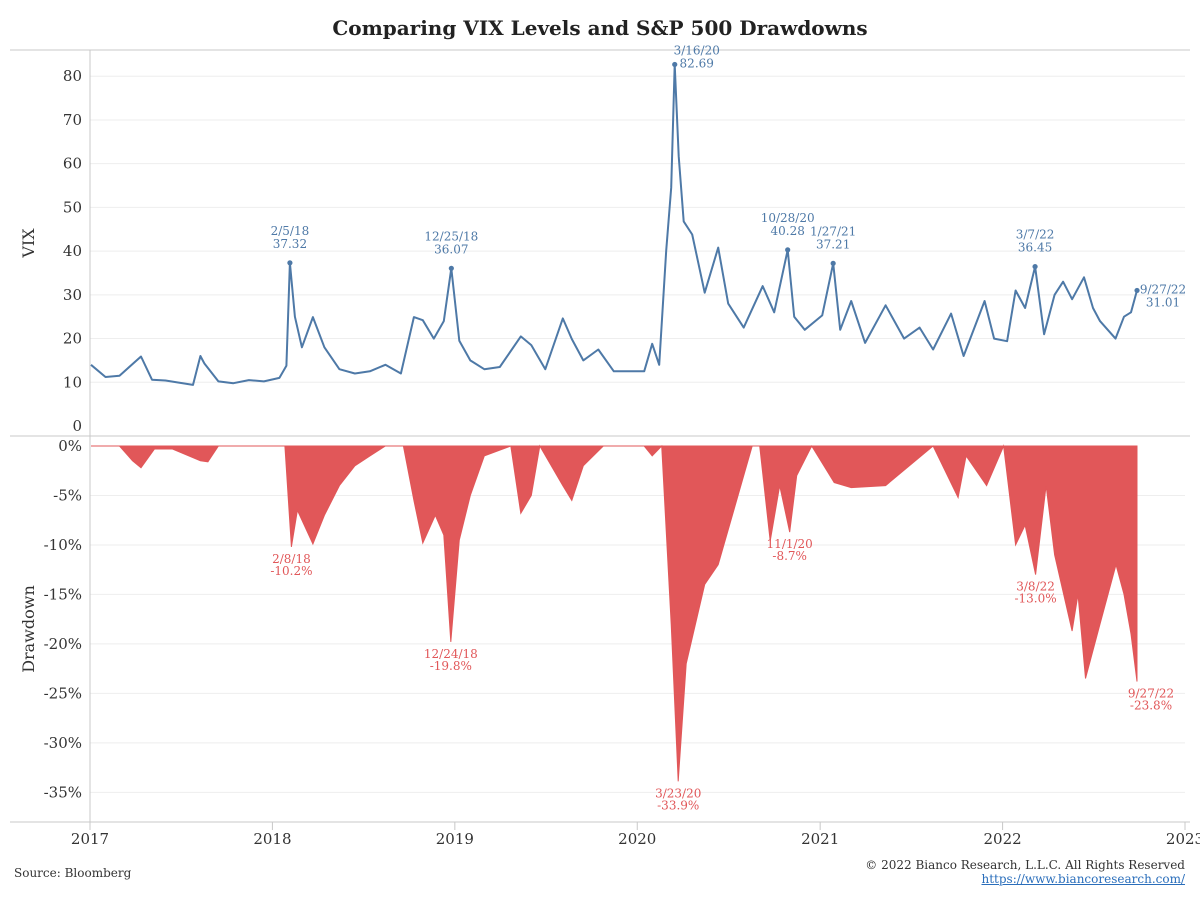 This screenshot has height=900, width=1200. Describe the element at coordinates (451, 249) in the screenshot. I see `vix-annotation-value: 36.07` at that location.